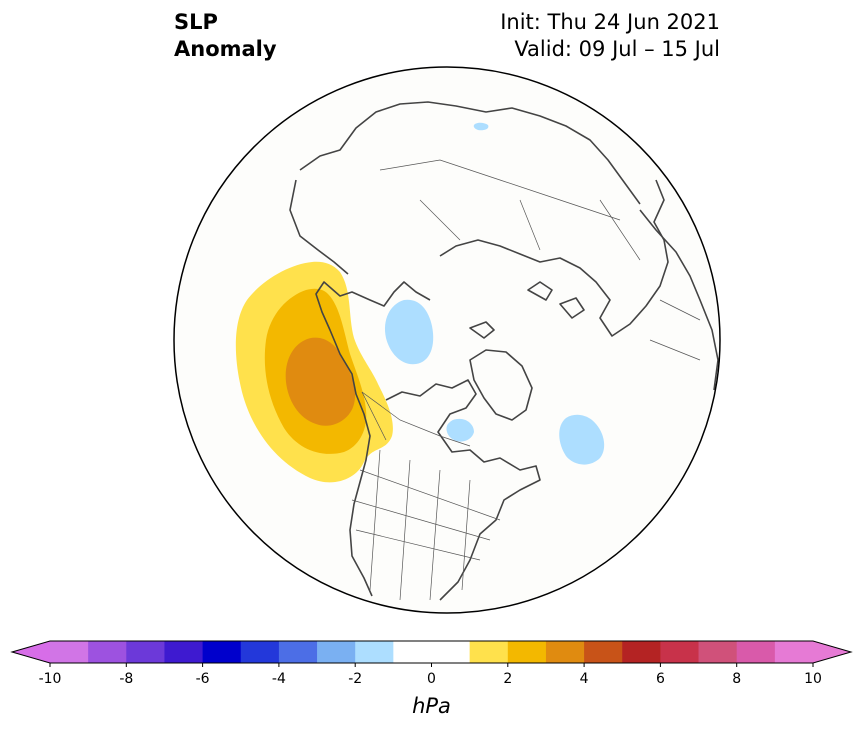  What do you see at coordinates (416, 419) in the screenshot?
I see `border-us-canada` at bounding box center [416, 419].